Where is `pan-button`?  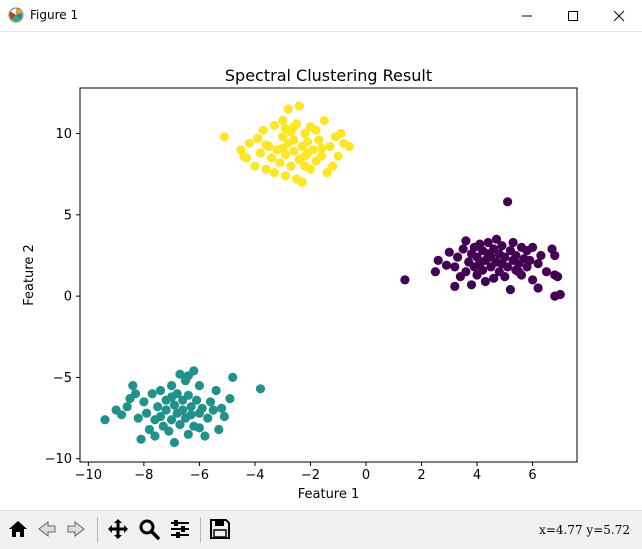
pan-button is located at coordinates (118, 529).